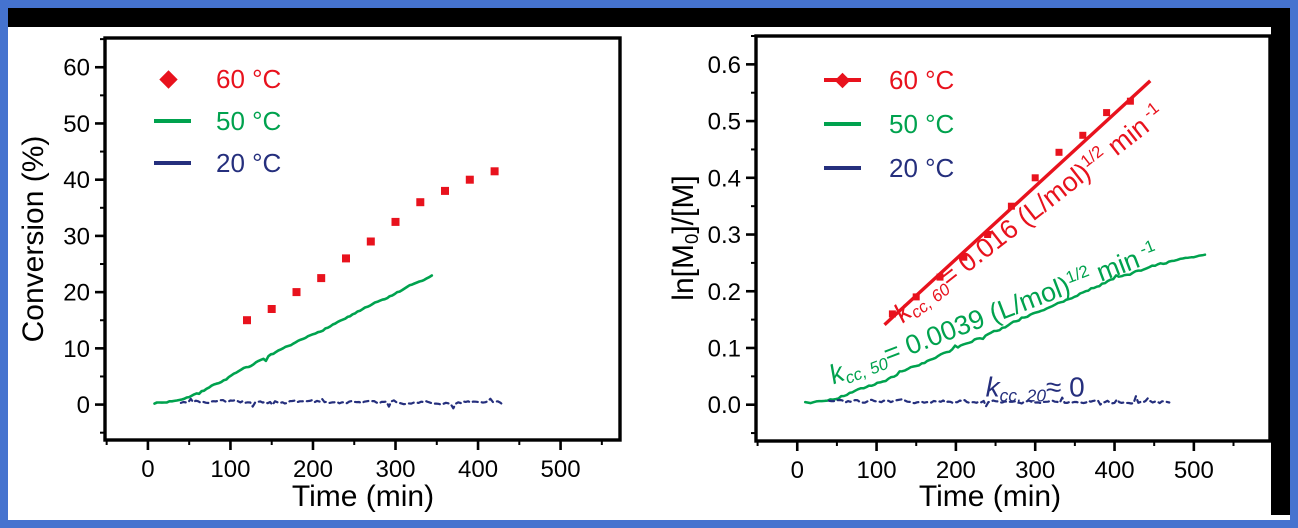 This screenshot has height=528, width=1298. What do you see at coordinates (83, 405) in the screenshot?
I see `y-tick-label: 0` at bounding box center [83, 405].